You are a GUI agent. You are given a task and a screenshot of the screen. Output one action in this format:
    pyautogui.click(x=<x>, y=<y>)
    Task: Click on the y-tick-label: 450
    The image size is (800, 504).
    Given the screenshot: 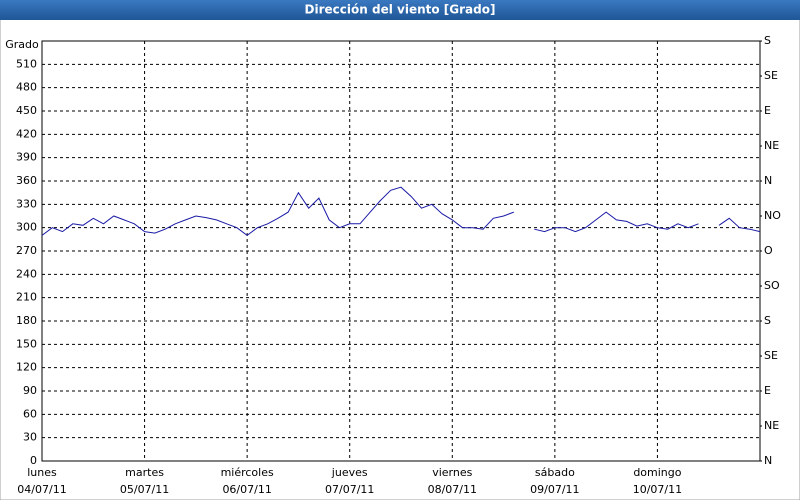 What is the action you would take?
    pyautogui.click(x=26, y=110)
    